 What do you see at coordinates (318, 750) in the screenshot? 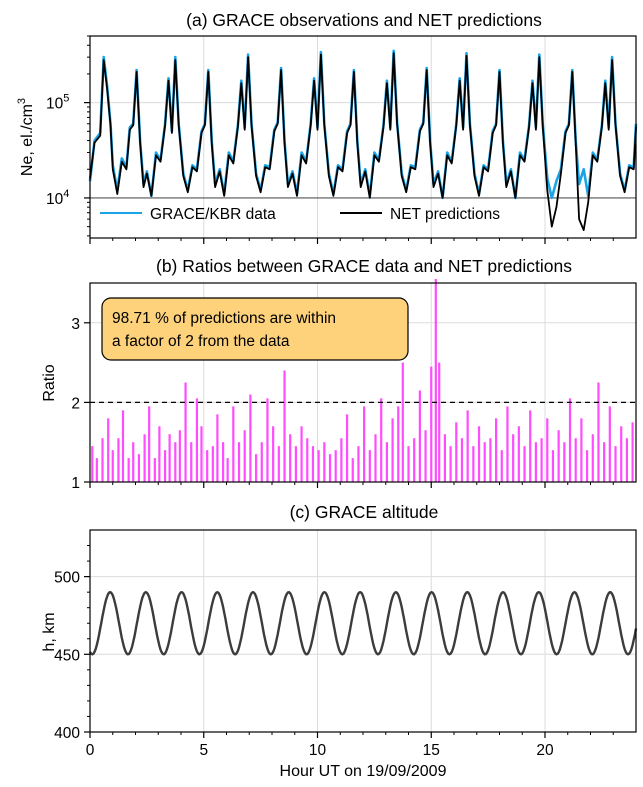
I see `x-tick-label: 10` at bounding box center [318, 750].